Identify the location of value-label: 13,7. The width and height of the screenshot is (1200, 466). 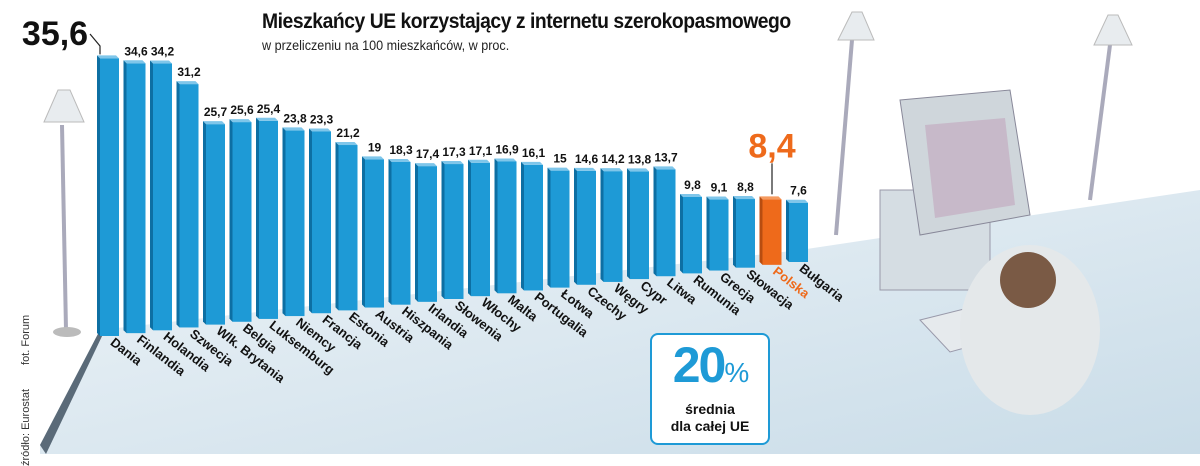
(666, 157).